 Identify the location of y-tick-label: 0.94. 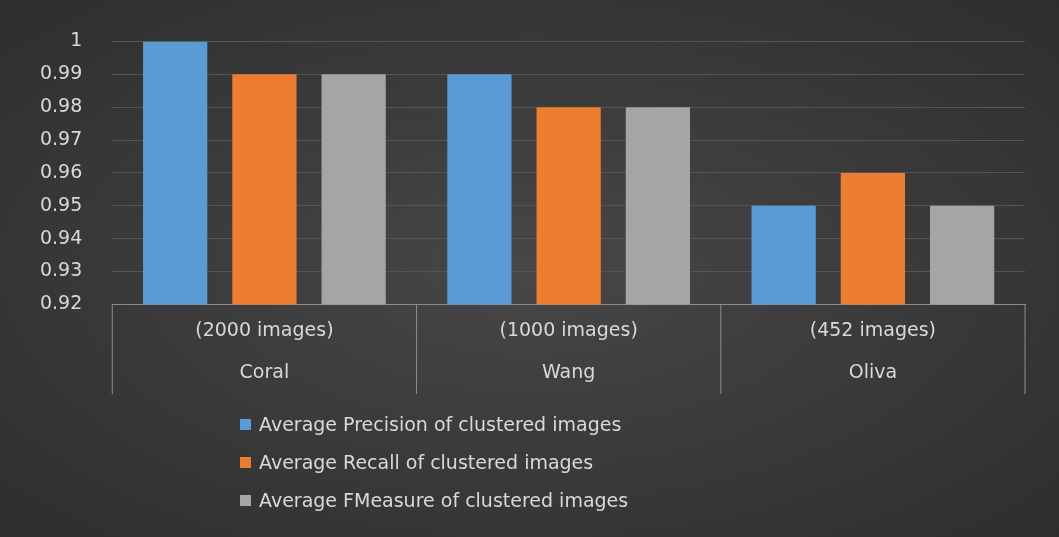
(61, 236).